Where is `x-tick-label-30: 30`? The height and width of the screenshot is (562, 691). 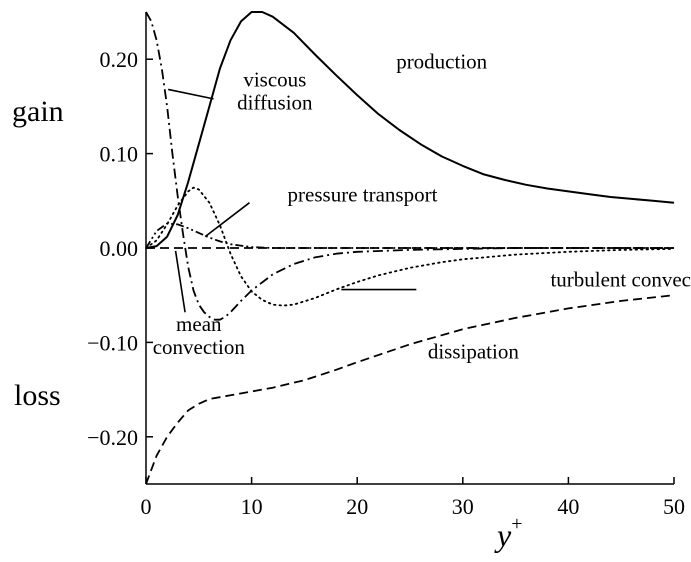 x-tick-label-30: 30 is located at coordinates (463, 506).